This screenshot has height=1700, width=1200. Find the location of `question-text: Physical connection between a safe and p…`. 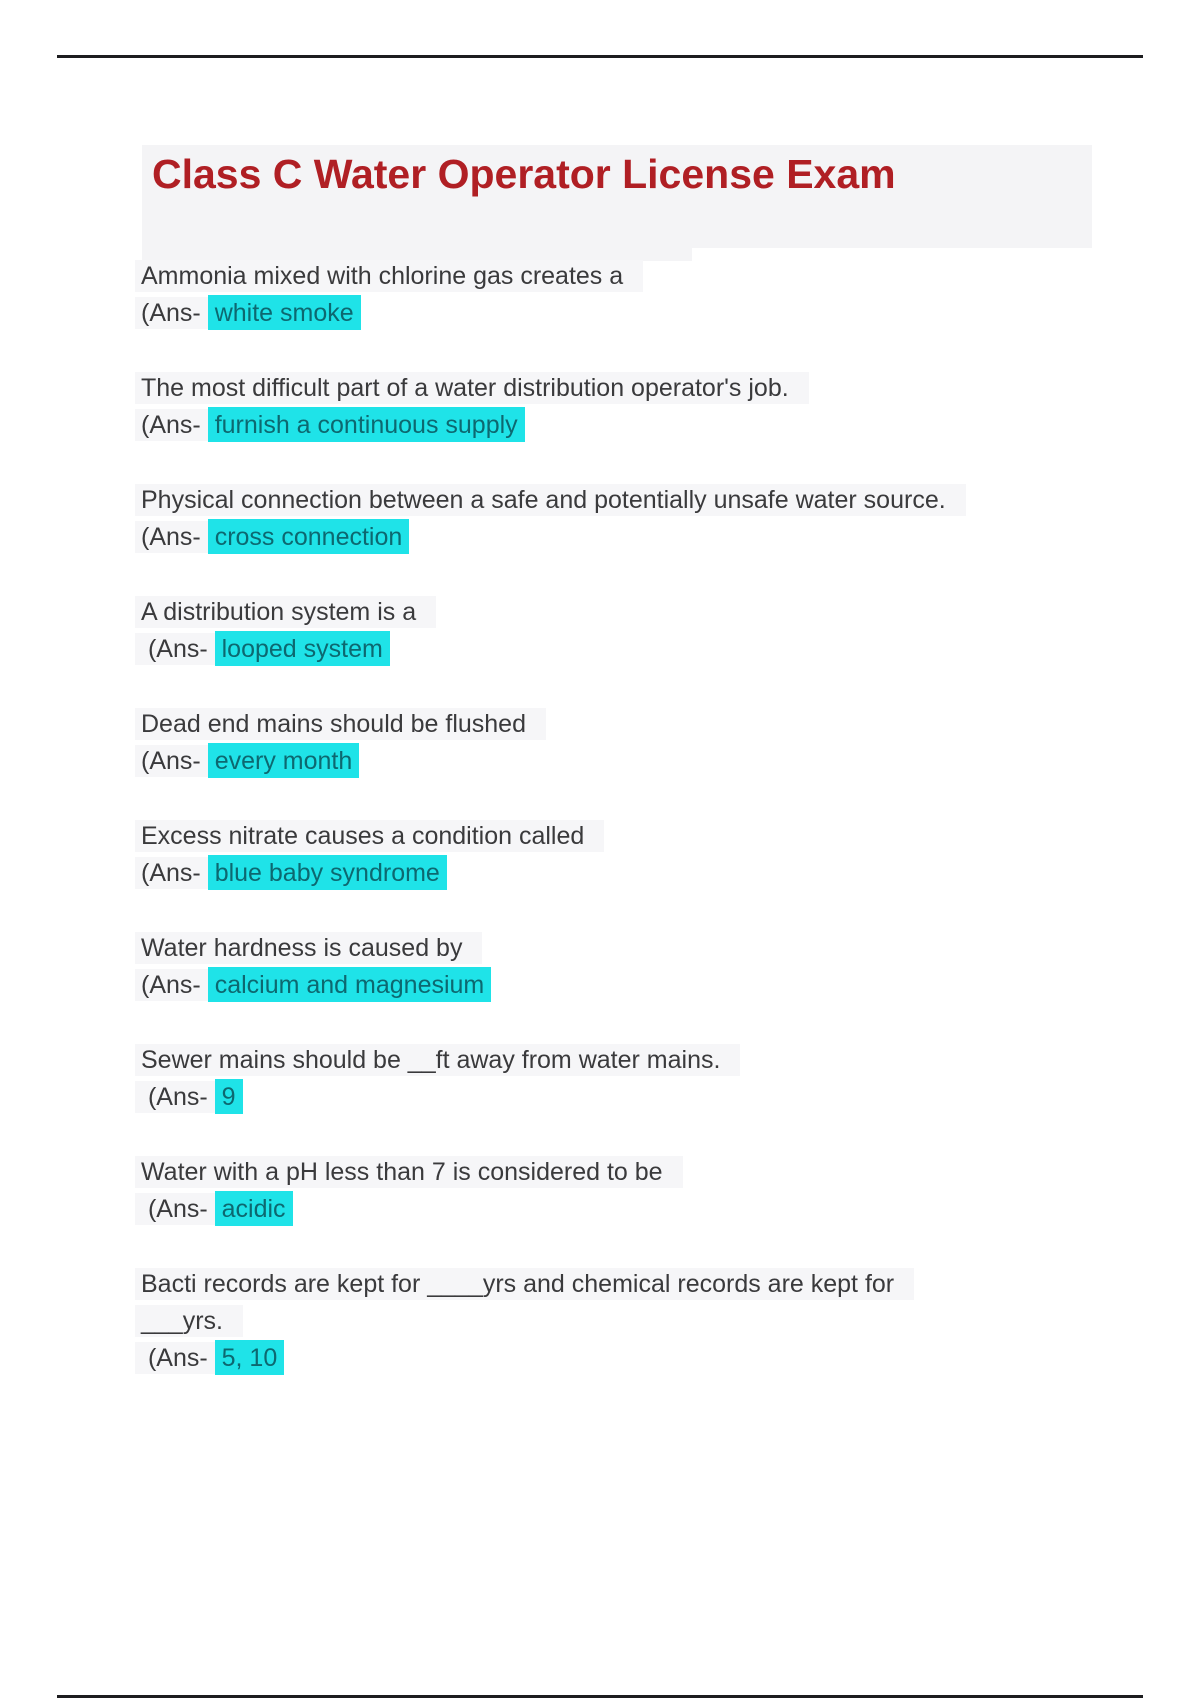

question-text: Physical connection between a safe and p… is located at coordinates (550, 500).